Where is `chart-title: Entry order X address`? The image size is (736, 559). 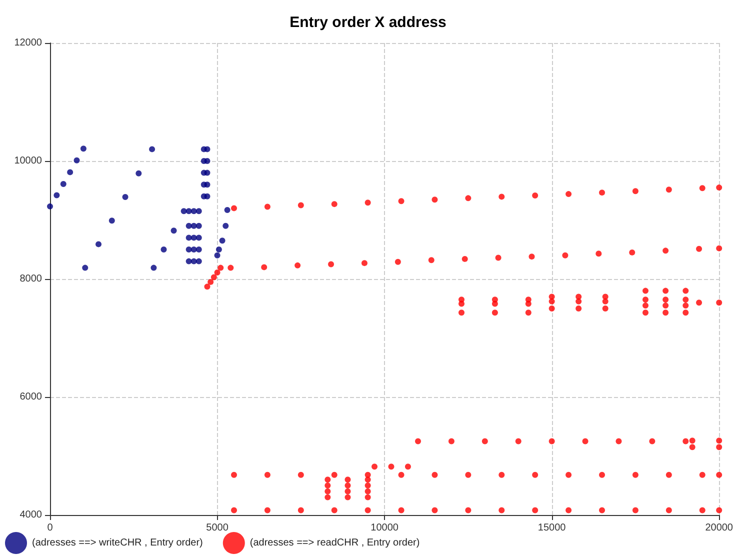
chart-title: Entry order X address is located at coordinates (368, 22).